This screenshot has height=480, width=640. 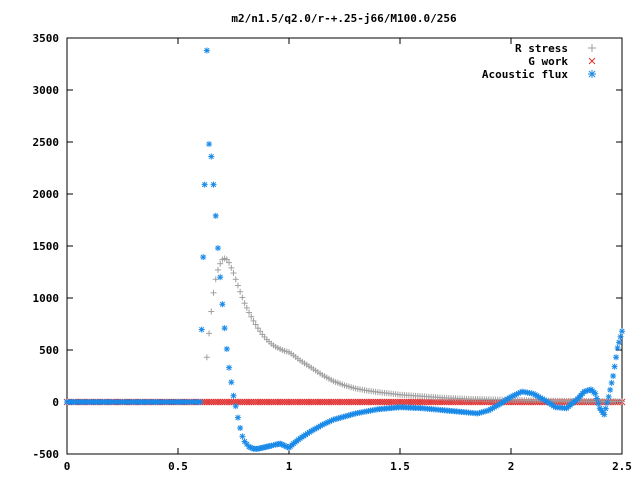 What do you see at coordinates (511, 466) in the screenshot?
I see `x-tick-label: 2` at bounding box center [511, 466].